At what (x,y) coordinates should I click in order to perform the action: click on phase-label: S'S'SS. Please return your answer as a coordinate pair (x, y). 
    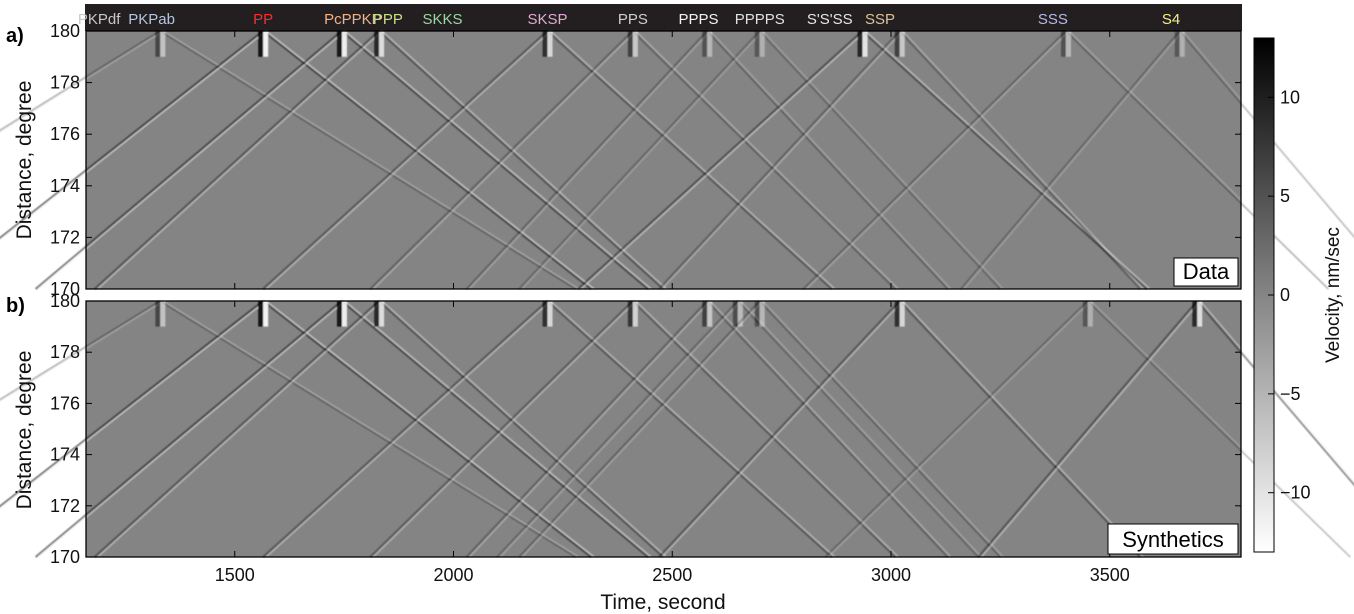
    Looking at the image, I should click on (830, 19).